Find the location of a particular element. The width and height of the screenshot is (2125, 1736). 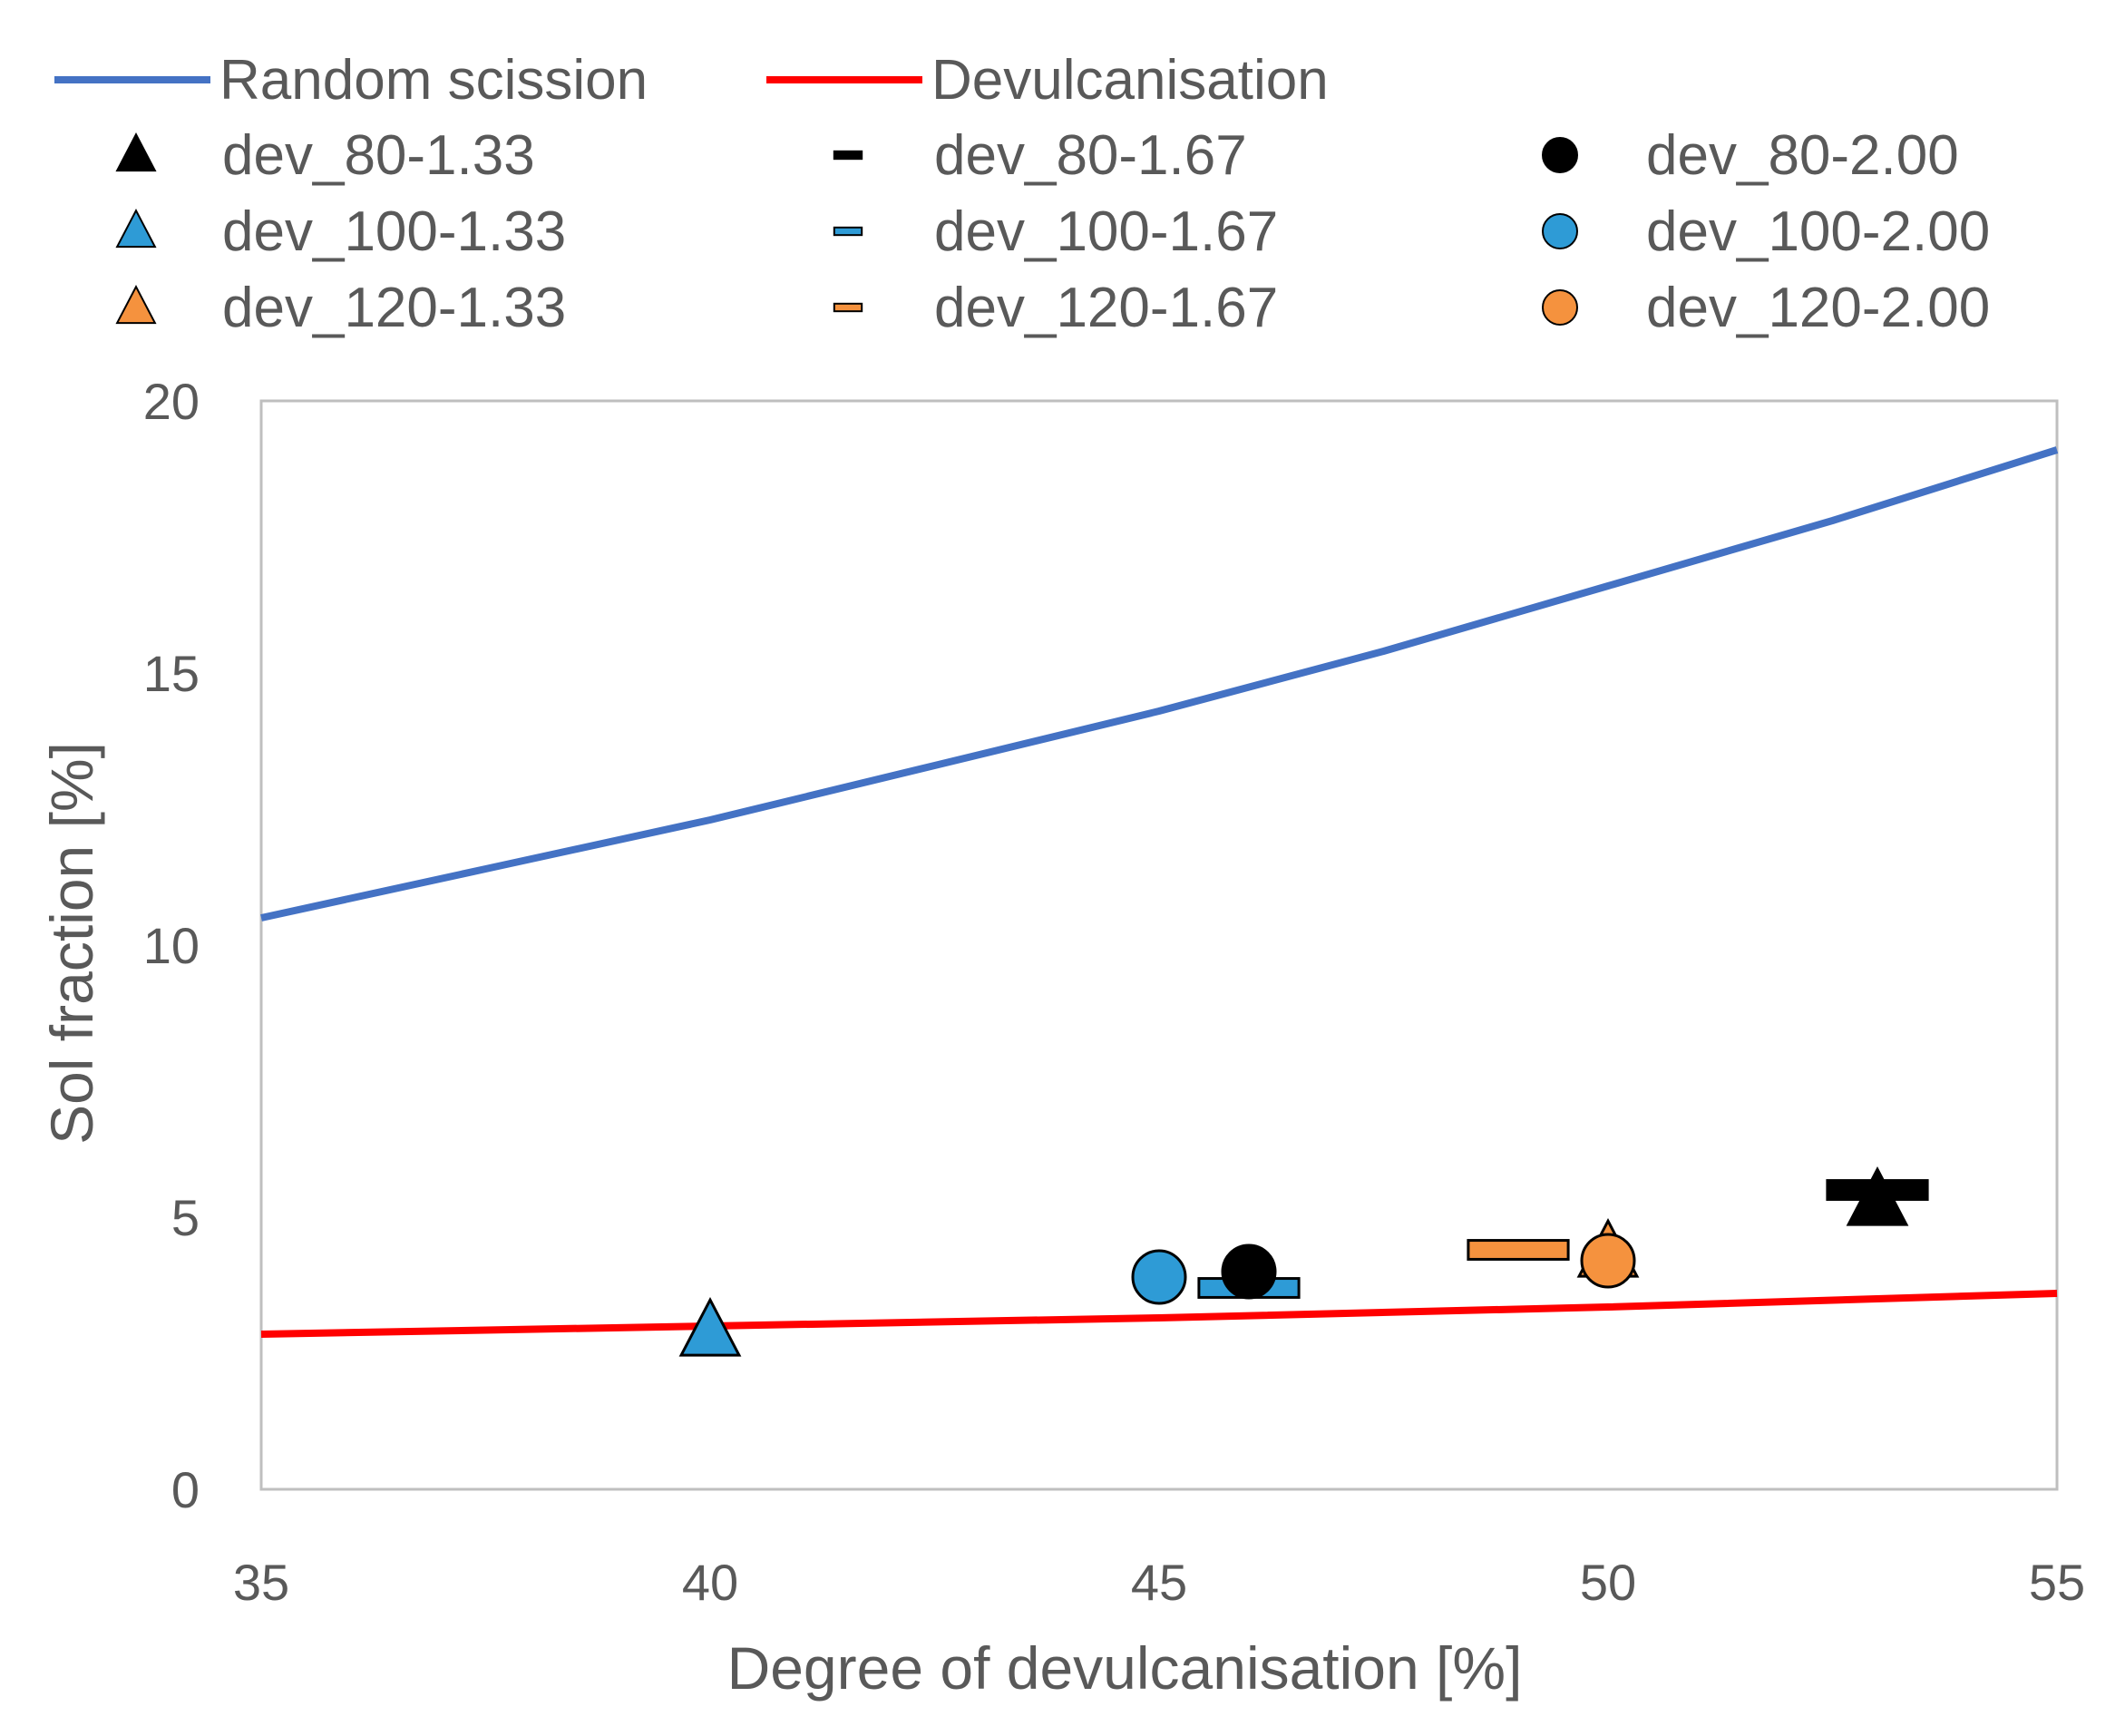

legend-label-dev-80-1-67: dev_80-1.67 is located at coordinates (1090, 155).